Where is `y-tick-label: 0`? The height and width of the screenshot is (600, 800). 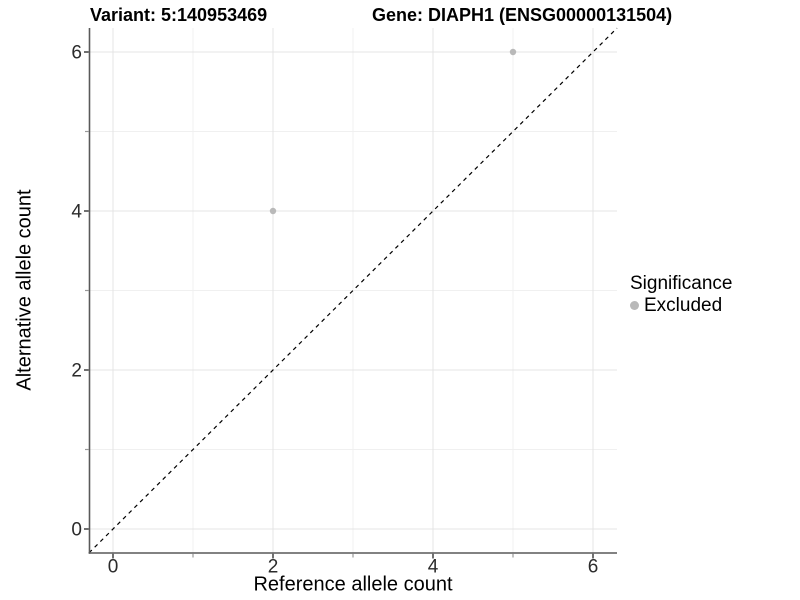 y-tick-label: 0 is located at coordinates (76, 530).